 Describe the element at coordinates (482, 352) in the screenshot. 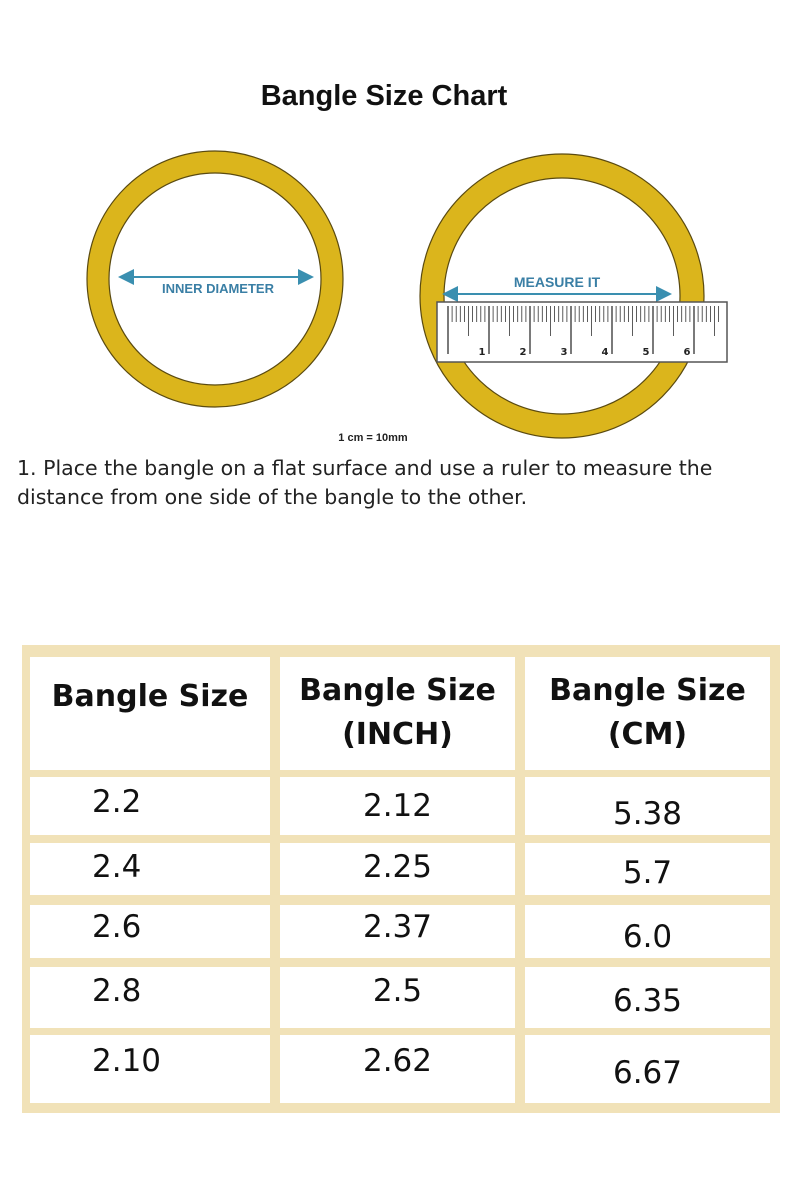

I see `ruler-number: 1` at that location.